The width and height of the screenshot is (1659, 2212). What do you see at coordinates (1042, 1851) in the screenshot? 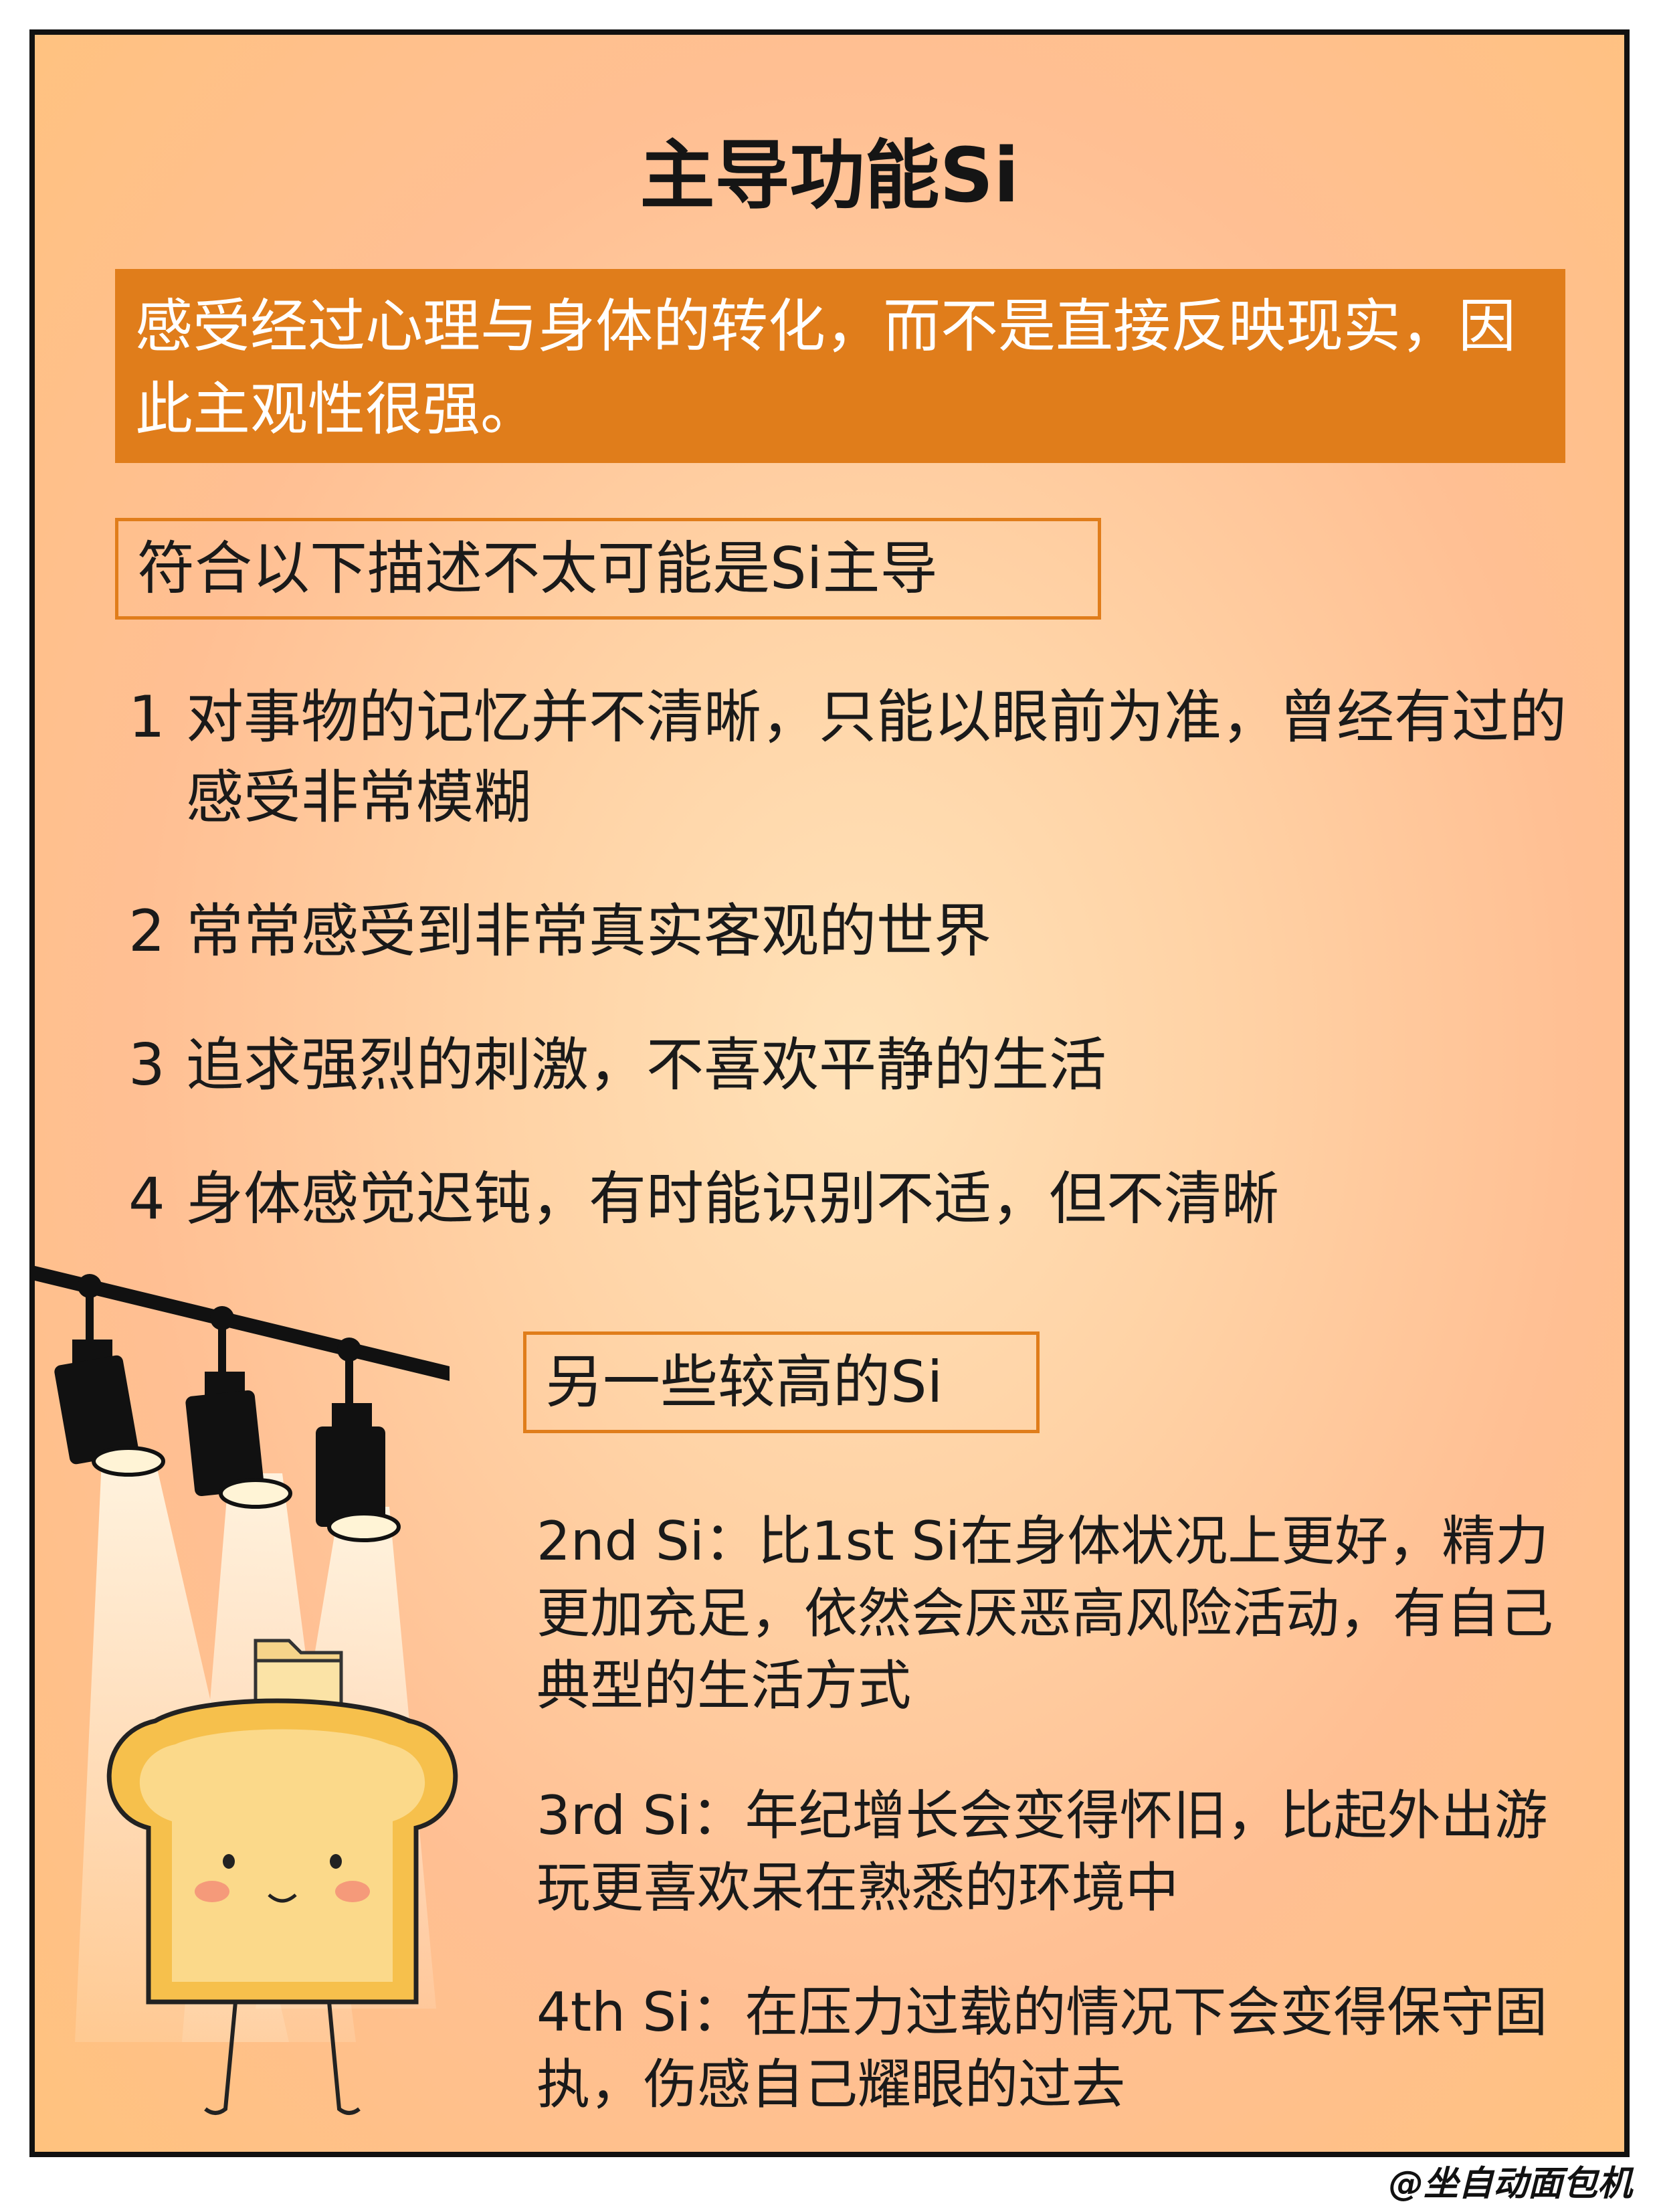
I see `level-description: 3rd Si：年纪增长会变得怀旧，比起外出游玩更喜欢呆在熟悉的环境中` at bounding box center [1042, 1851].